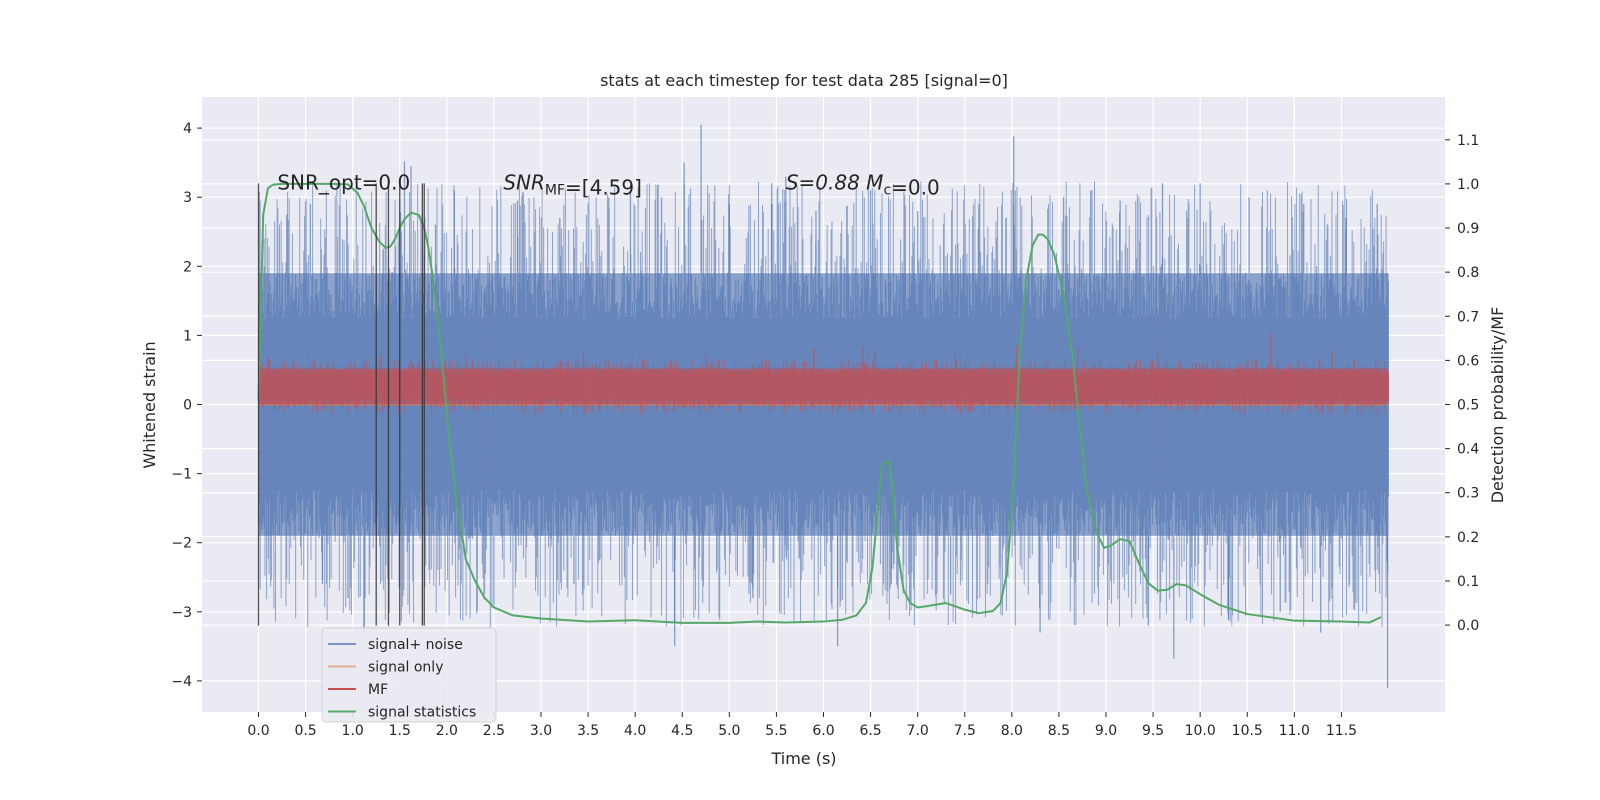 The image size is (1600, 800). I want to click on x-tick-label-23: 11.5, so click(1341, 731).